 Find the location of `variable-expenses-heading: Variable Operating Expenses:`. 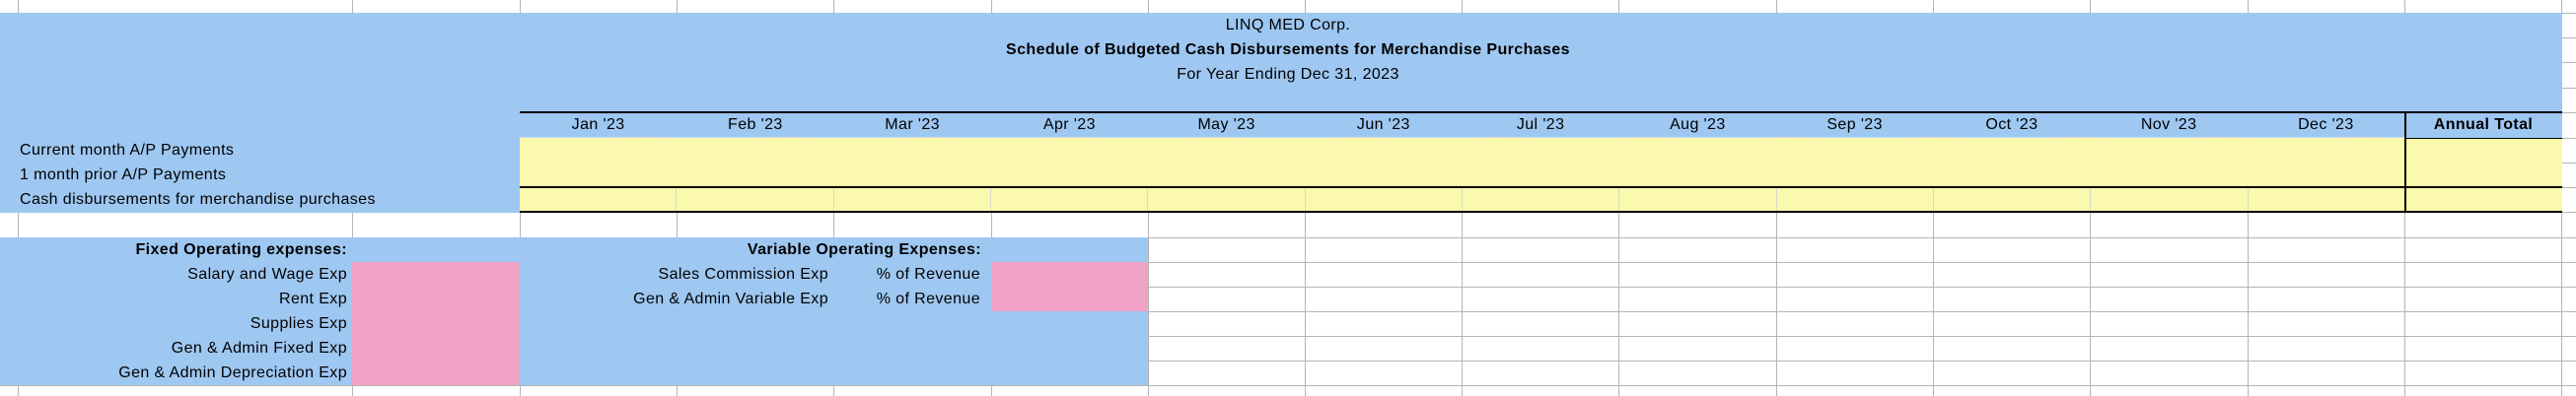

variable-expenses-heading: Variable Operating Expenses: is located at coordinates (864, 249).